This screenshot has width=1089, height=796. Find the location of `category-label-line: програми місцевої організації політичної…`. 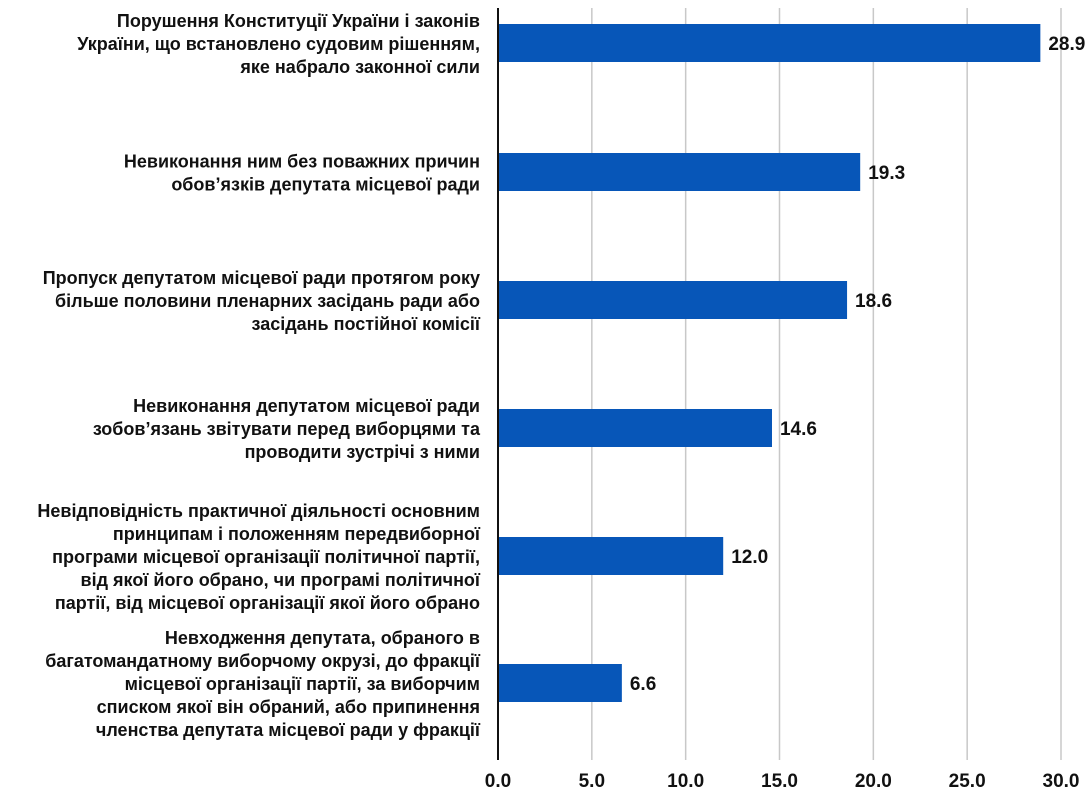

category-label-line: програми місцевої організації політичної… is located at coordinates (266, 557).